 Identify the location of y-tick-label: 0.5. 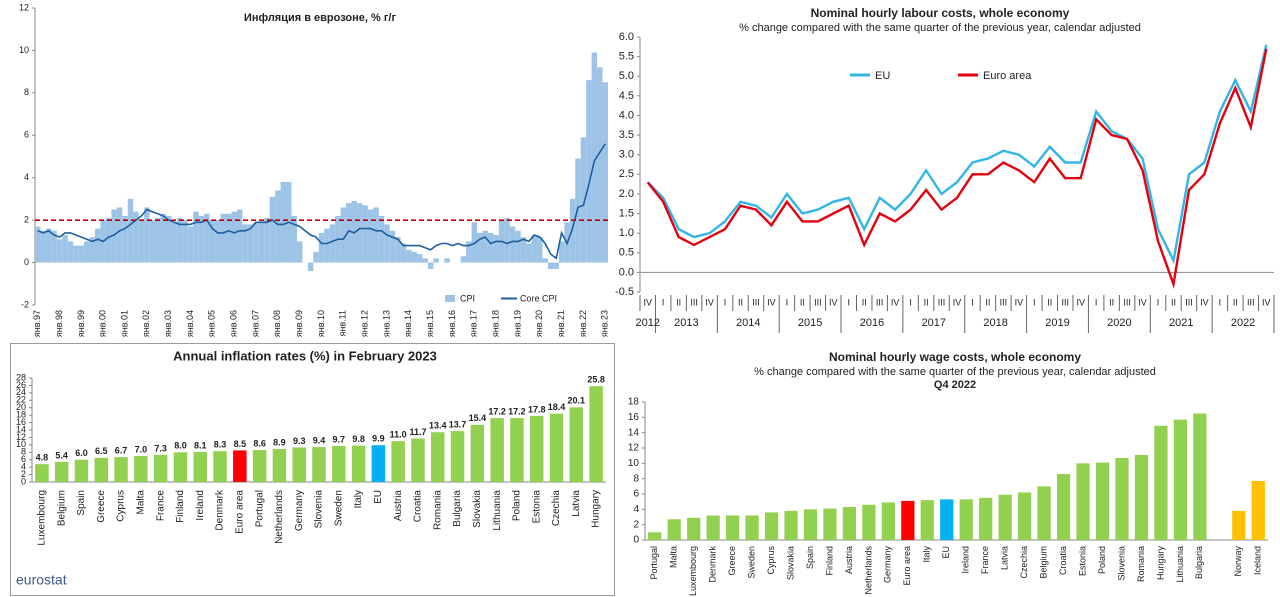
(626, 253).